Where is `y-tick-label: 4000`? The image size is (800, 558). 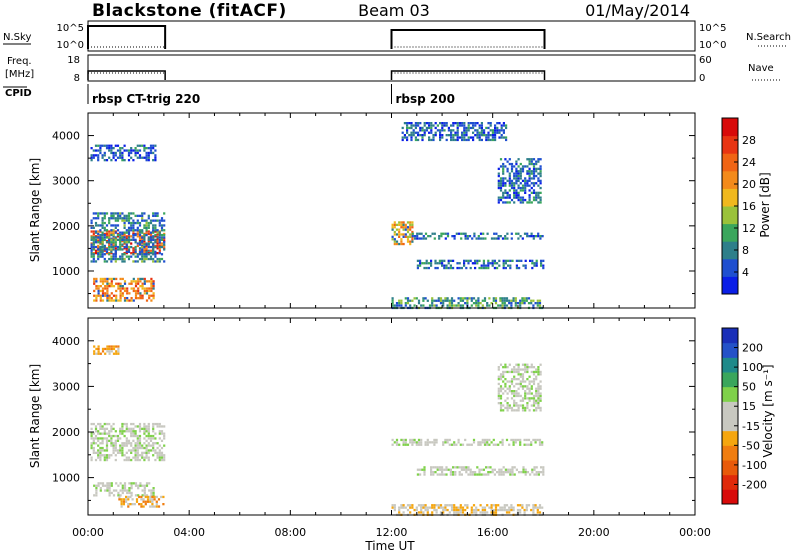
y-tick-label: 4000 is located at coordinates (66, 136).